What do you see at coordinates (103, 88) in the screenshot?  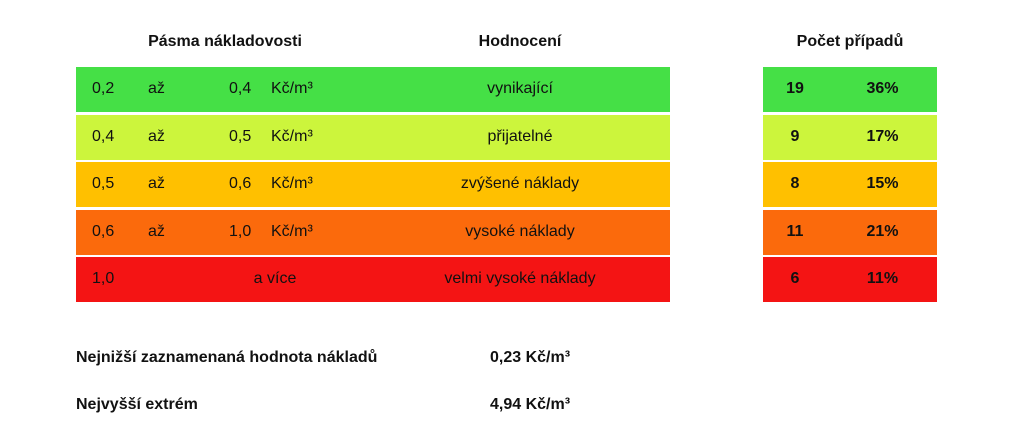 I see `range-from: 0,2` at bounding box center [103, 88].